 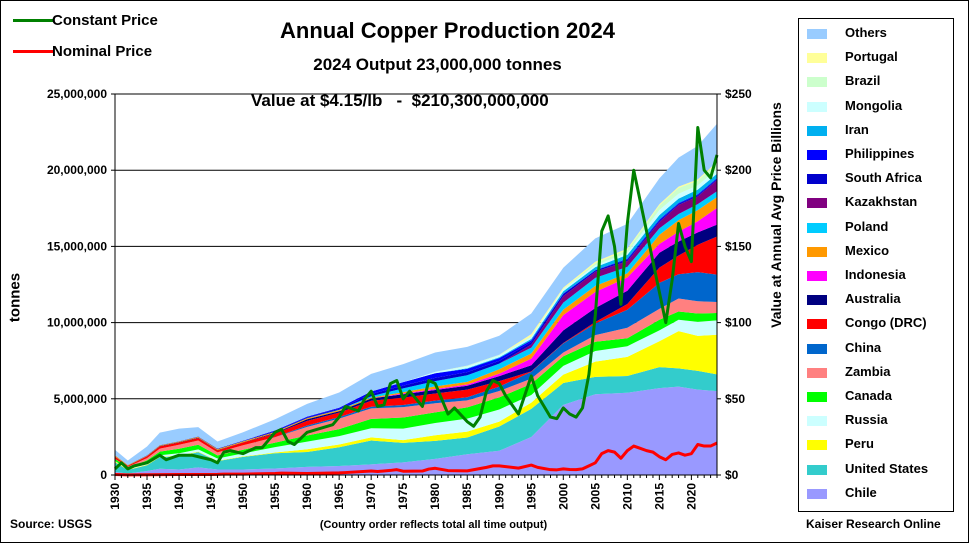 I want to click on legend-item-brazil: Brazil, so click(x=876, y=82).